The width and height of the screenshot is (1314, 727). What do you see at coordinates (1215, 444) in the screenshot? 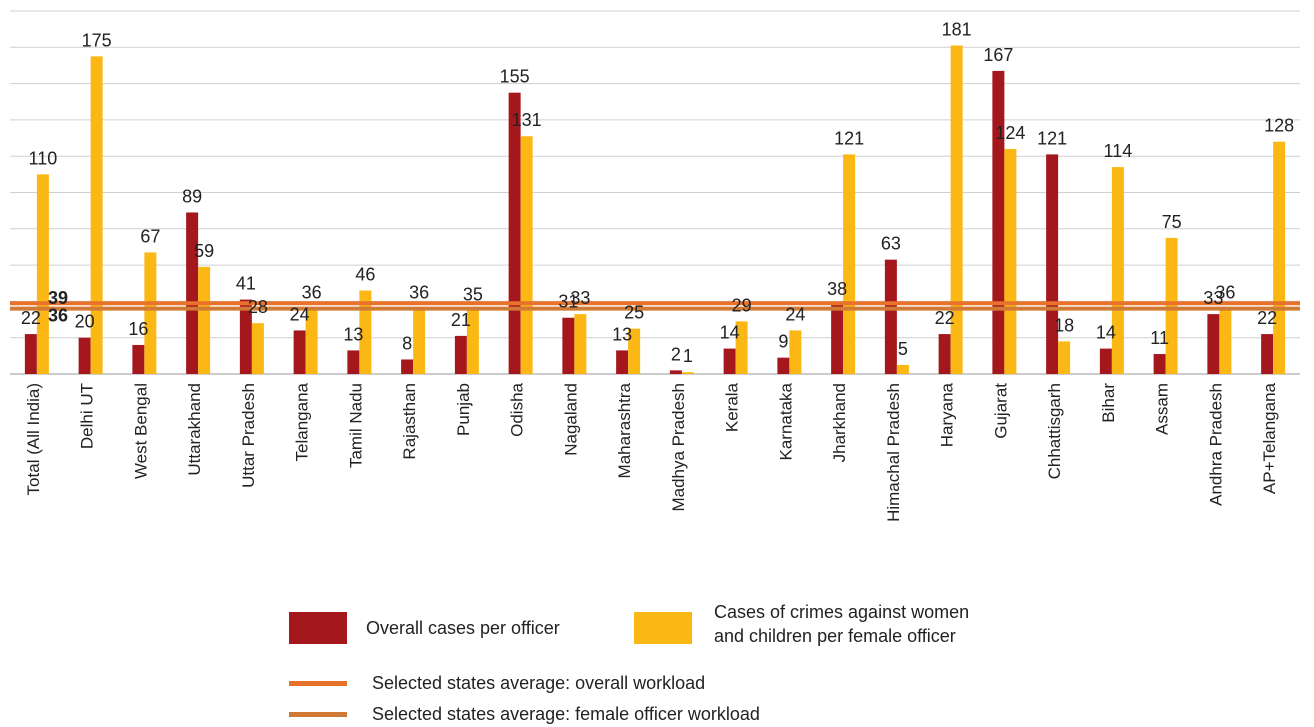
I see `x-tick-label: Andhra Pradesh` at bounding box center [1215, 444].